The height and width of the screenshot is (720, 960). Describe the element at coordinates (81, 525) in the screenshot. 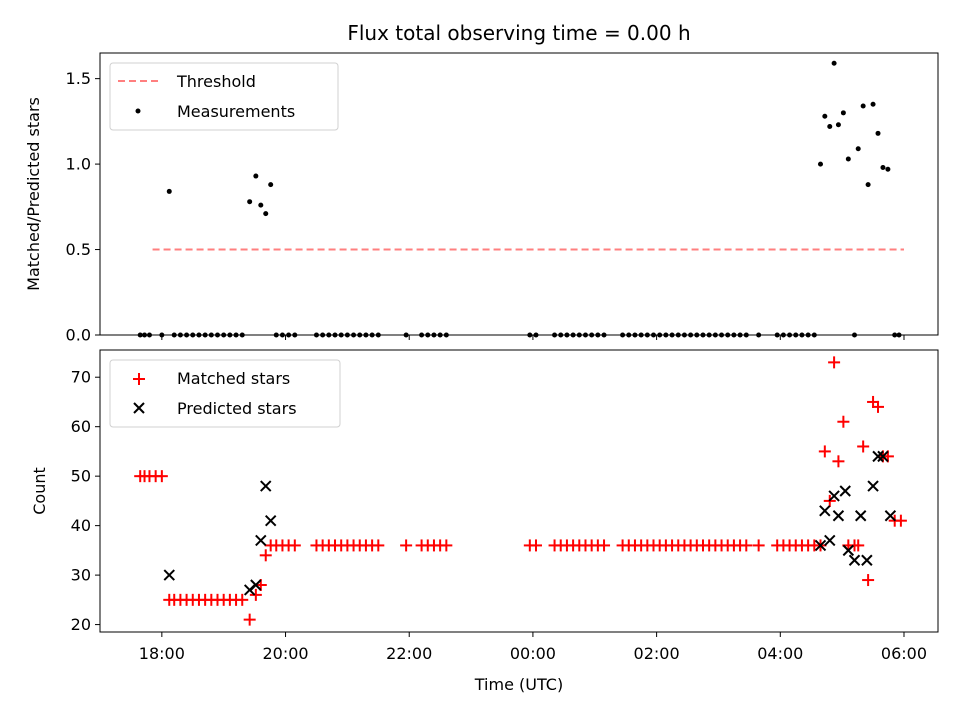

I see `count-y-tick-label: 40` at that location.